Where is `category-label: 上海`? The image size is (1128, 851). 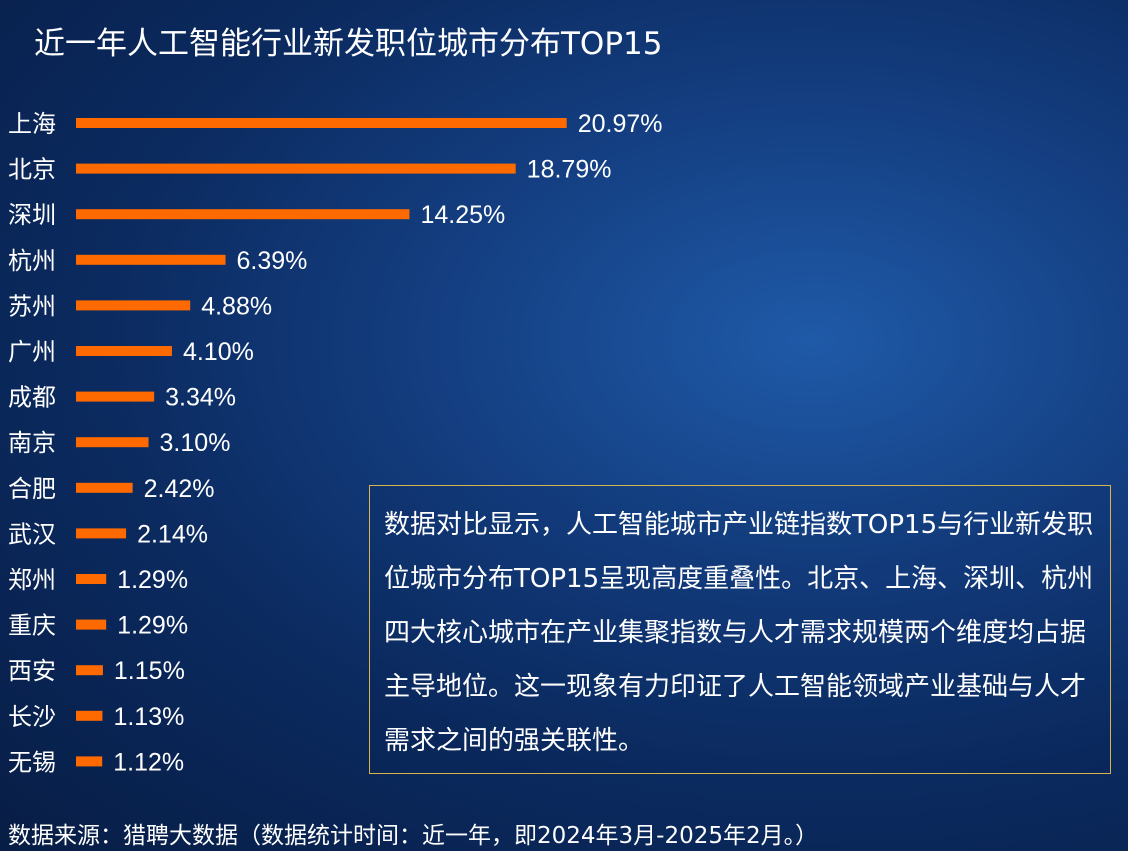
category-label: 上海 is located at coordinates (32, 124).